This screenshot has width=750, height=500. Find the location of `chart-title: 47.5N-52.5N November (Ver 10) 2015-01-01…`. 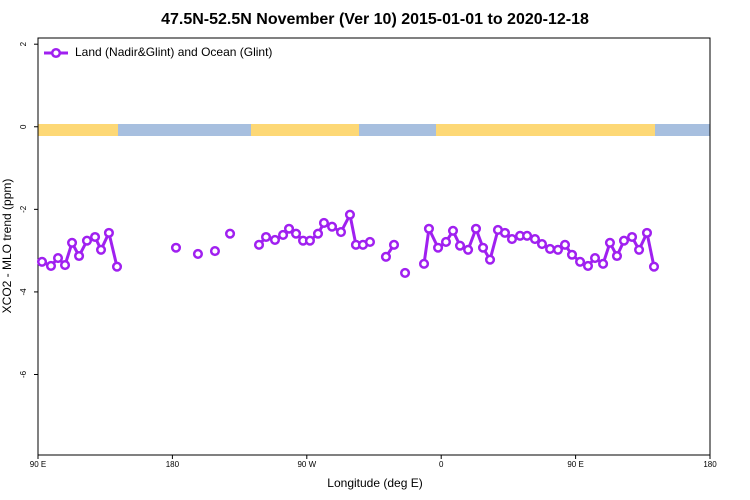

chart-title: 47.5N-52.5N November (Ver 10) 2015-01-01… is located at coordinates (375, 19).